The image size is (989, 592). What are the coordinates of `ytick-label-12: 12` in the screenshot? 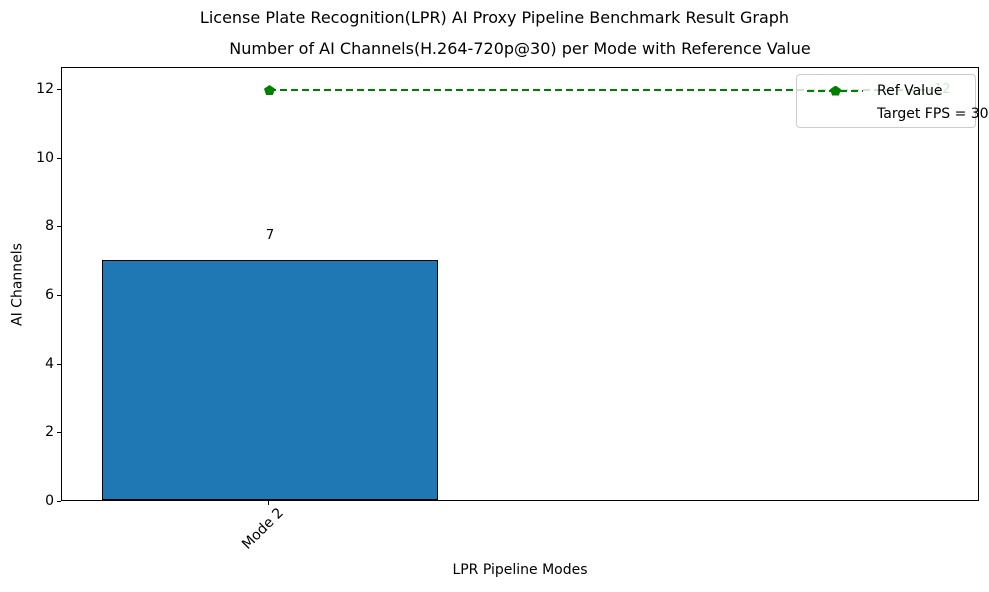 It's located at (45, 89).